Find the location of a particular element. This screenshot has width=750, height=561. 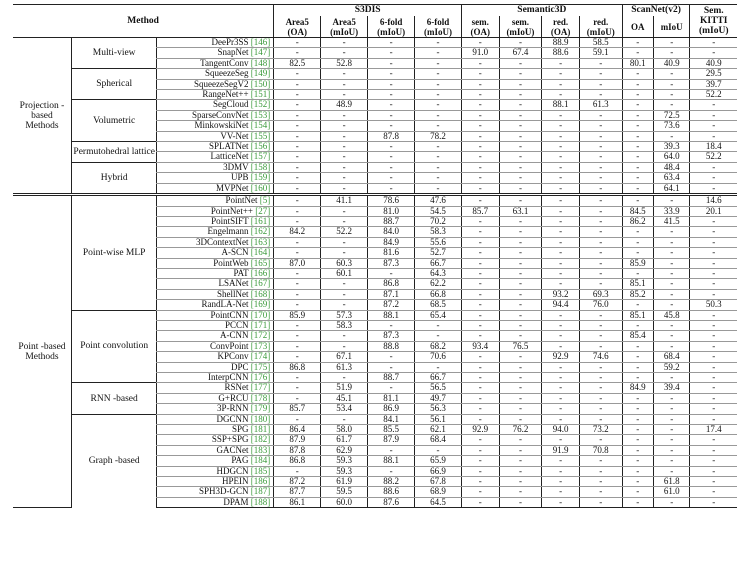

citation-link: [152] is located at coordinates (260, 104).